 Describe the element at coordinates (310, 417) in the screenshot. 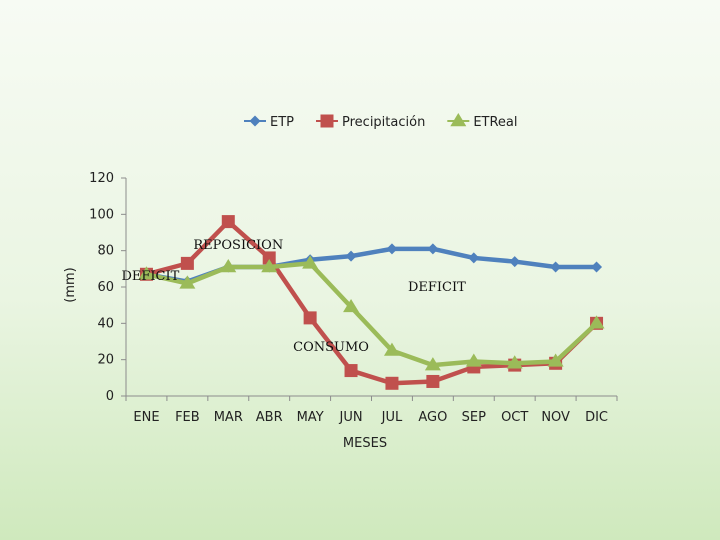

I see `x-tick-label: MAY` at that location.